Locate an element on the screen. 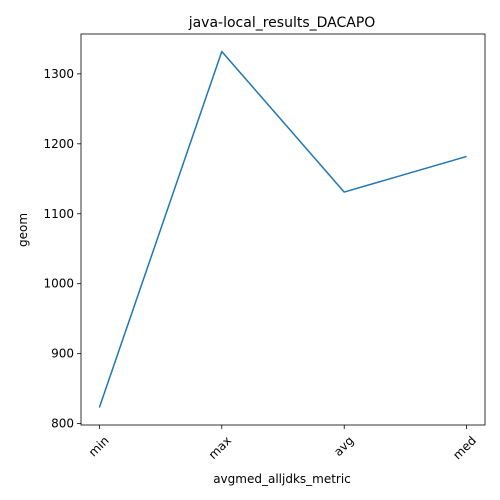 The height and width of the screenshot is (500, 500). x-tick-label-max: max is located at coordinates (220, 447).